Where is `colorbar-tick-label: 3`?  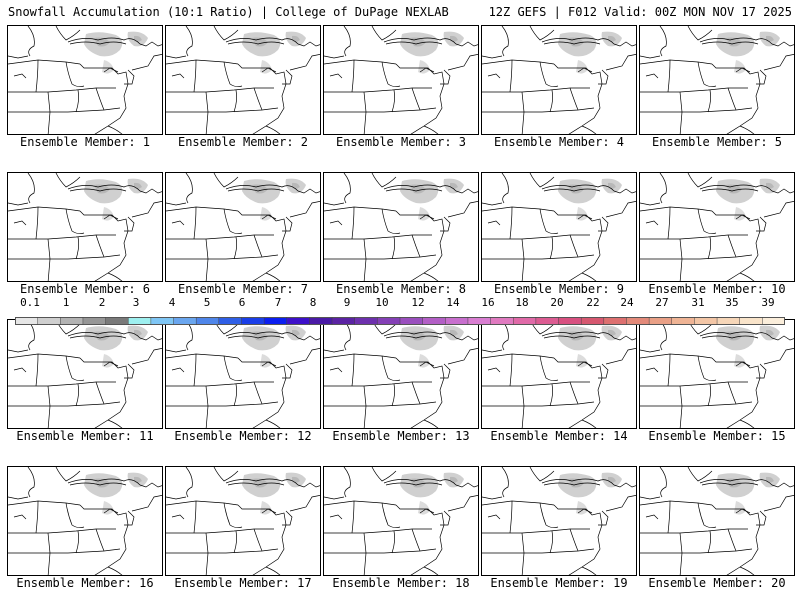
colorbar-tick-label: 3 is located at coordinates (136, 302).